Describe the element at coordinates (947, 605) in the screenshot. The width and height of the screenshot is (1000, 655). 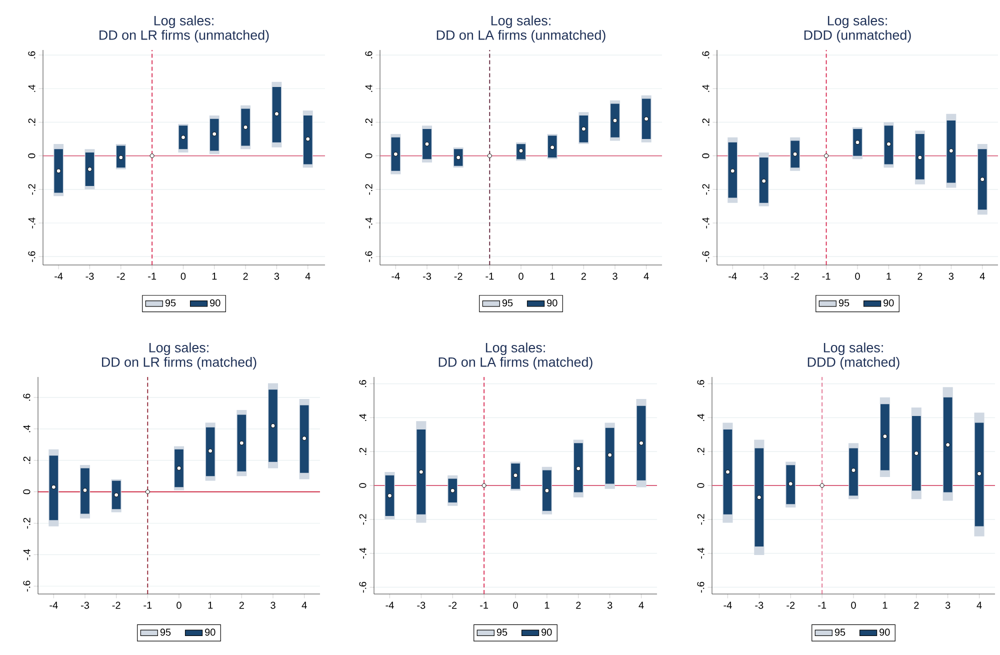
I see `x-tick-label: 3` at that location.